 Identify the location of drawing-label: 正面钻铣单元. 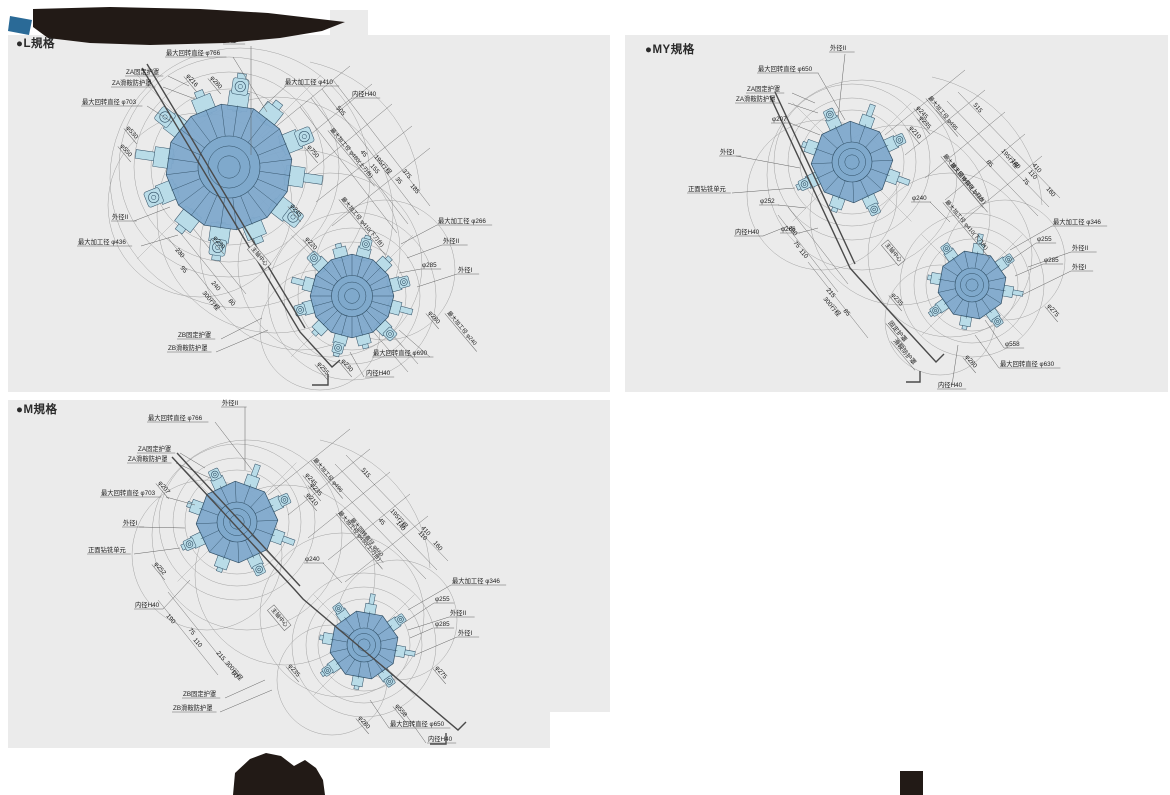
(709, 189).